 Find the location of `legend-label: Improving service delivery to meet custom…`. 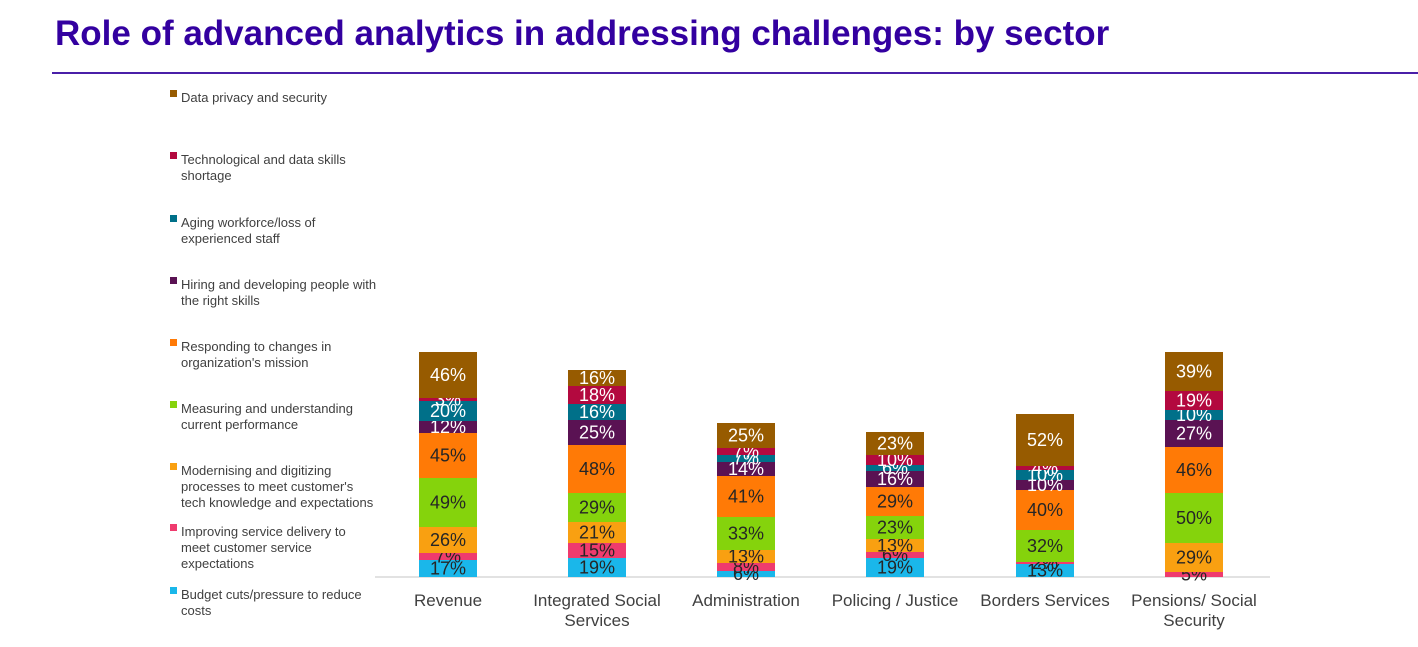

legend-label: Improving service delivery to meet custom… is located at coordinates (263, 547).